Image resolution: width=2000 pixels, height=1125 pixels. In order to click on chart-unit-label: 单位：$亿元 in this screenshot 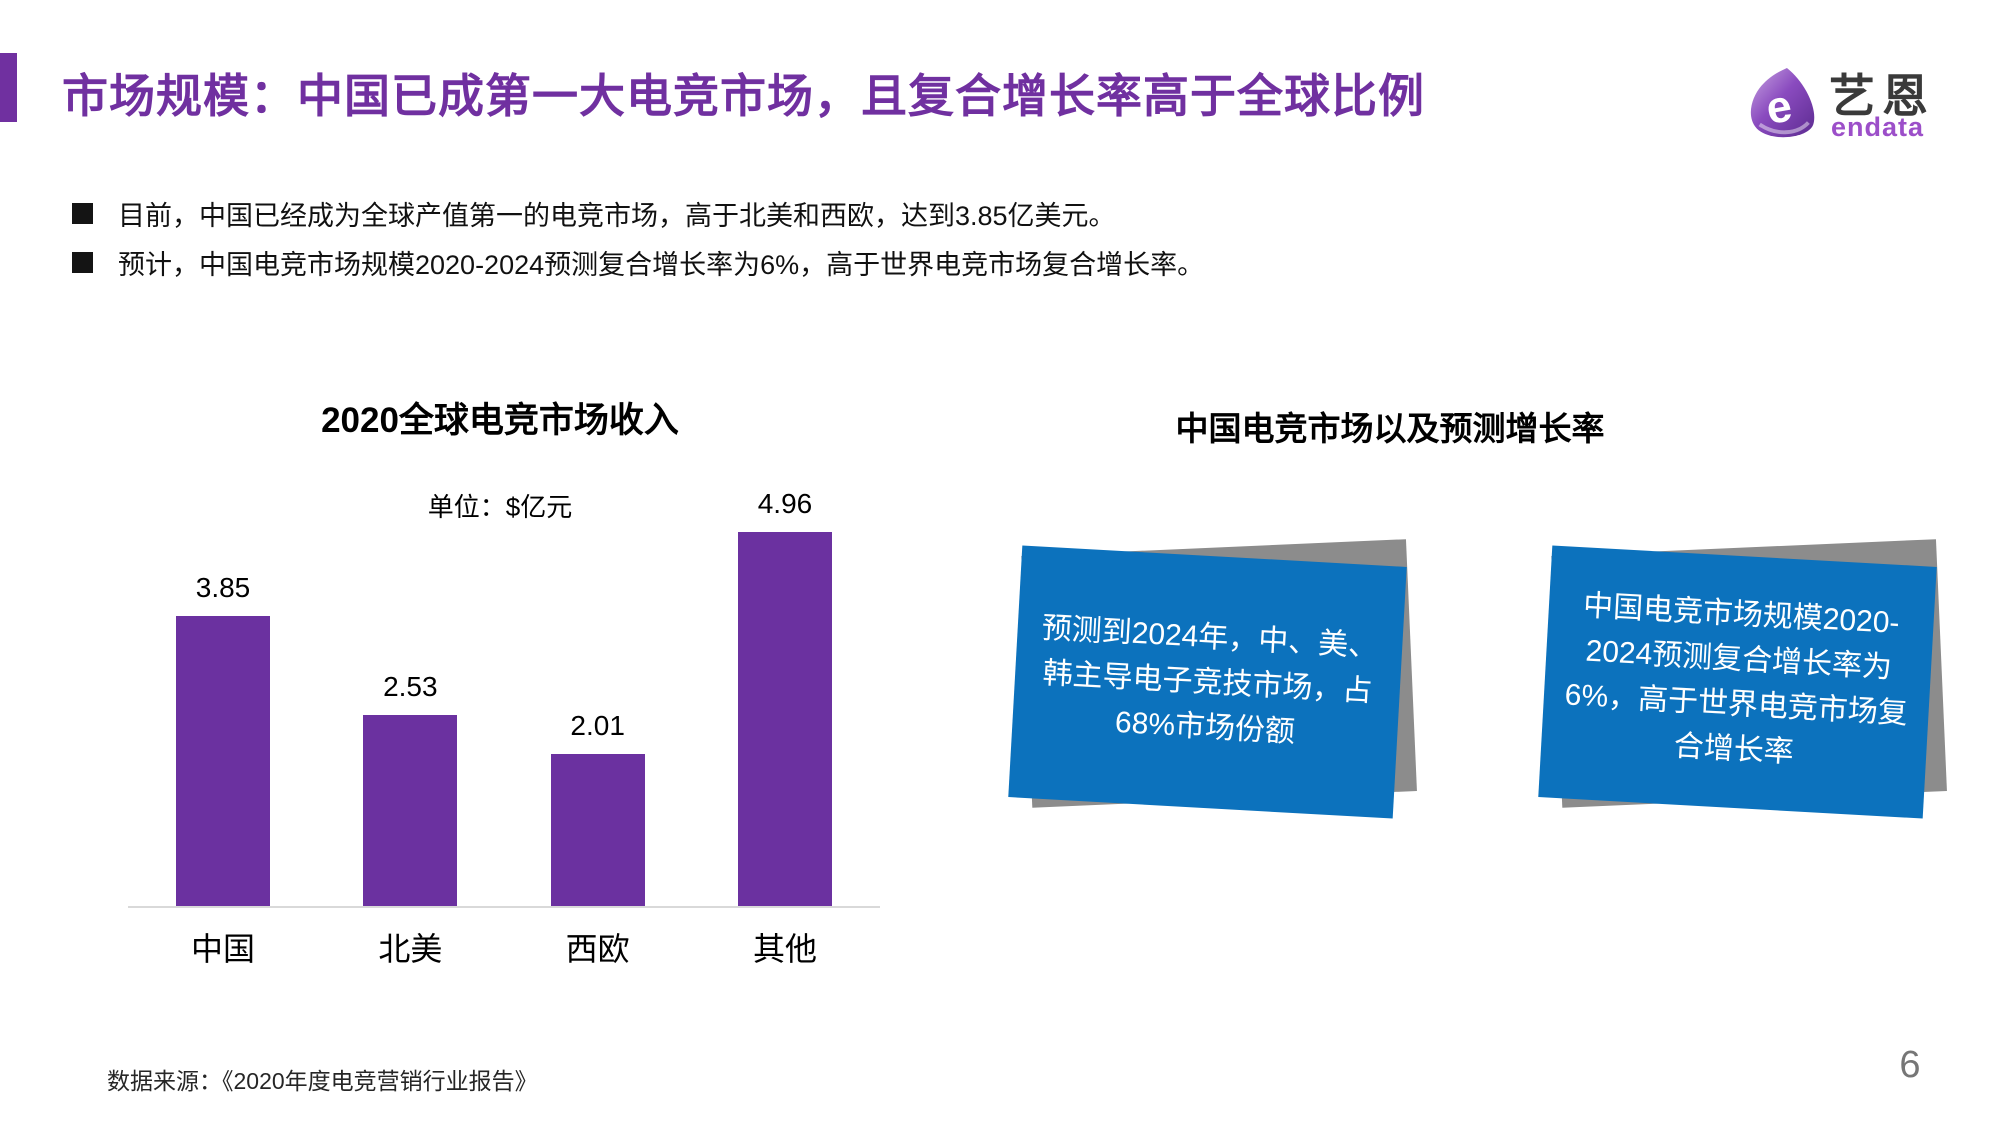, I will do `click(500, 507)`.